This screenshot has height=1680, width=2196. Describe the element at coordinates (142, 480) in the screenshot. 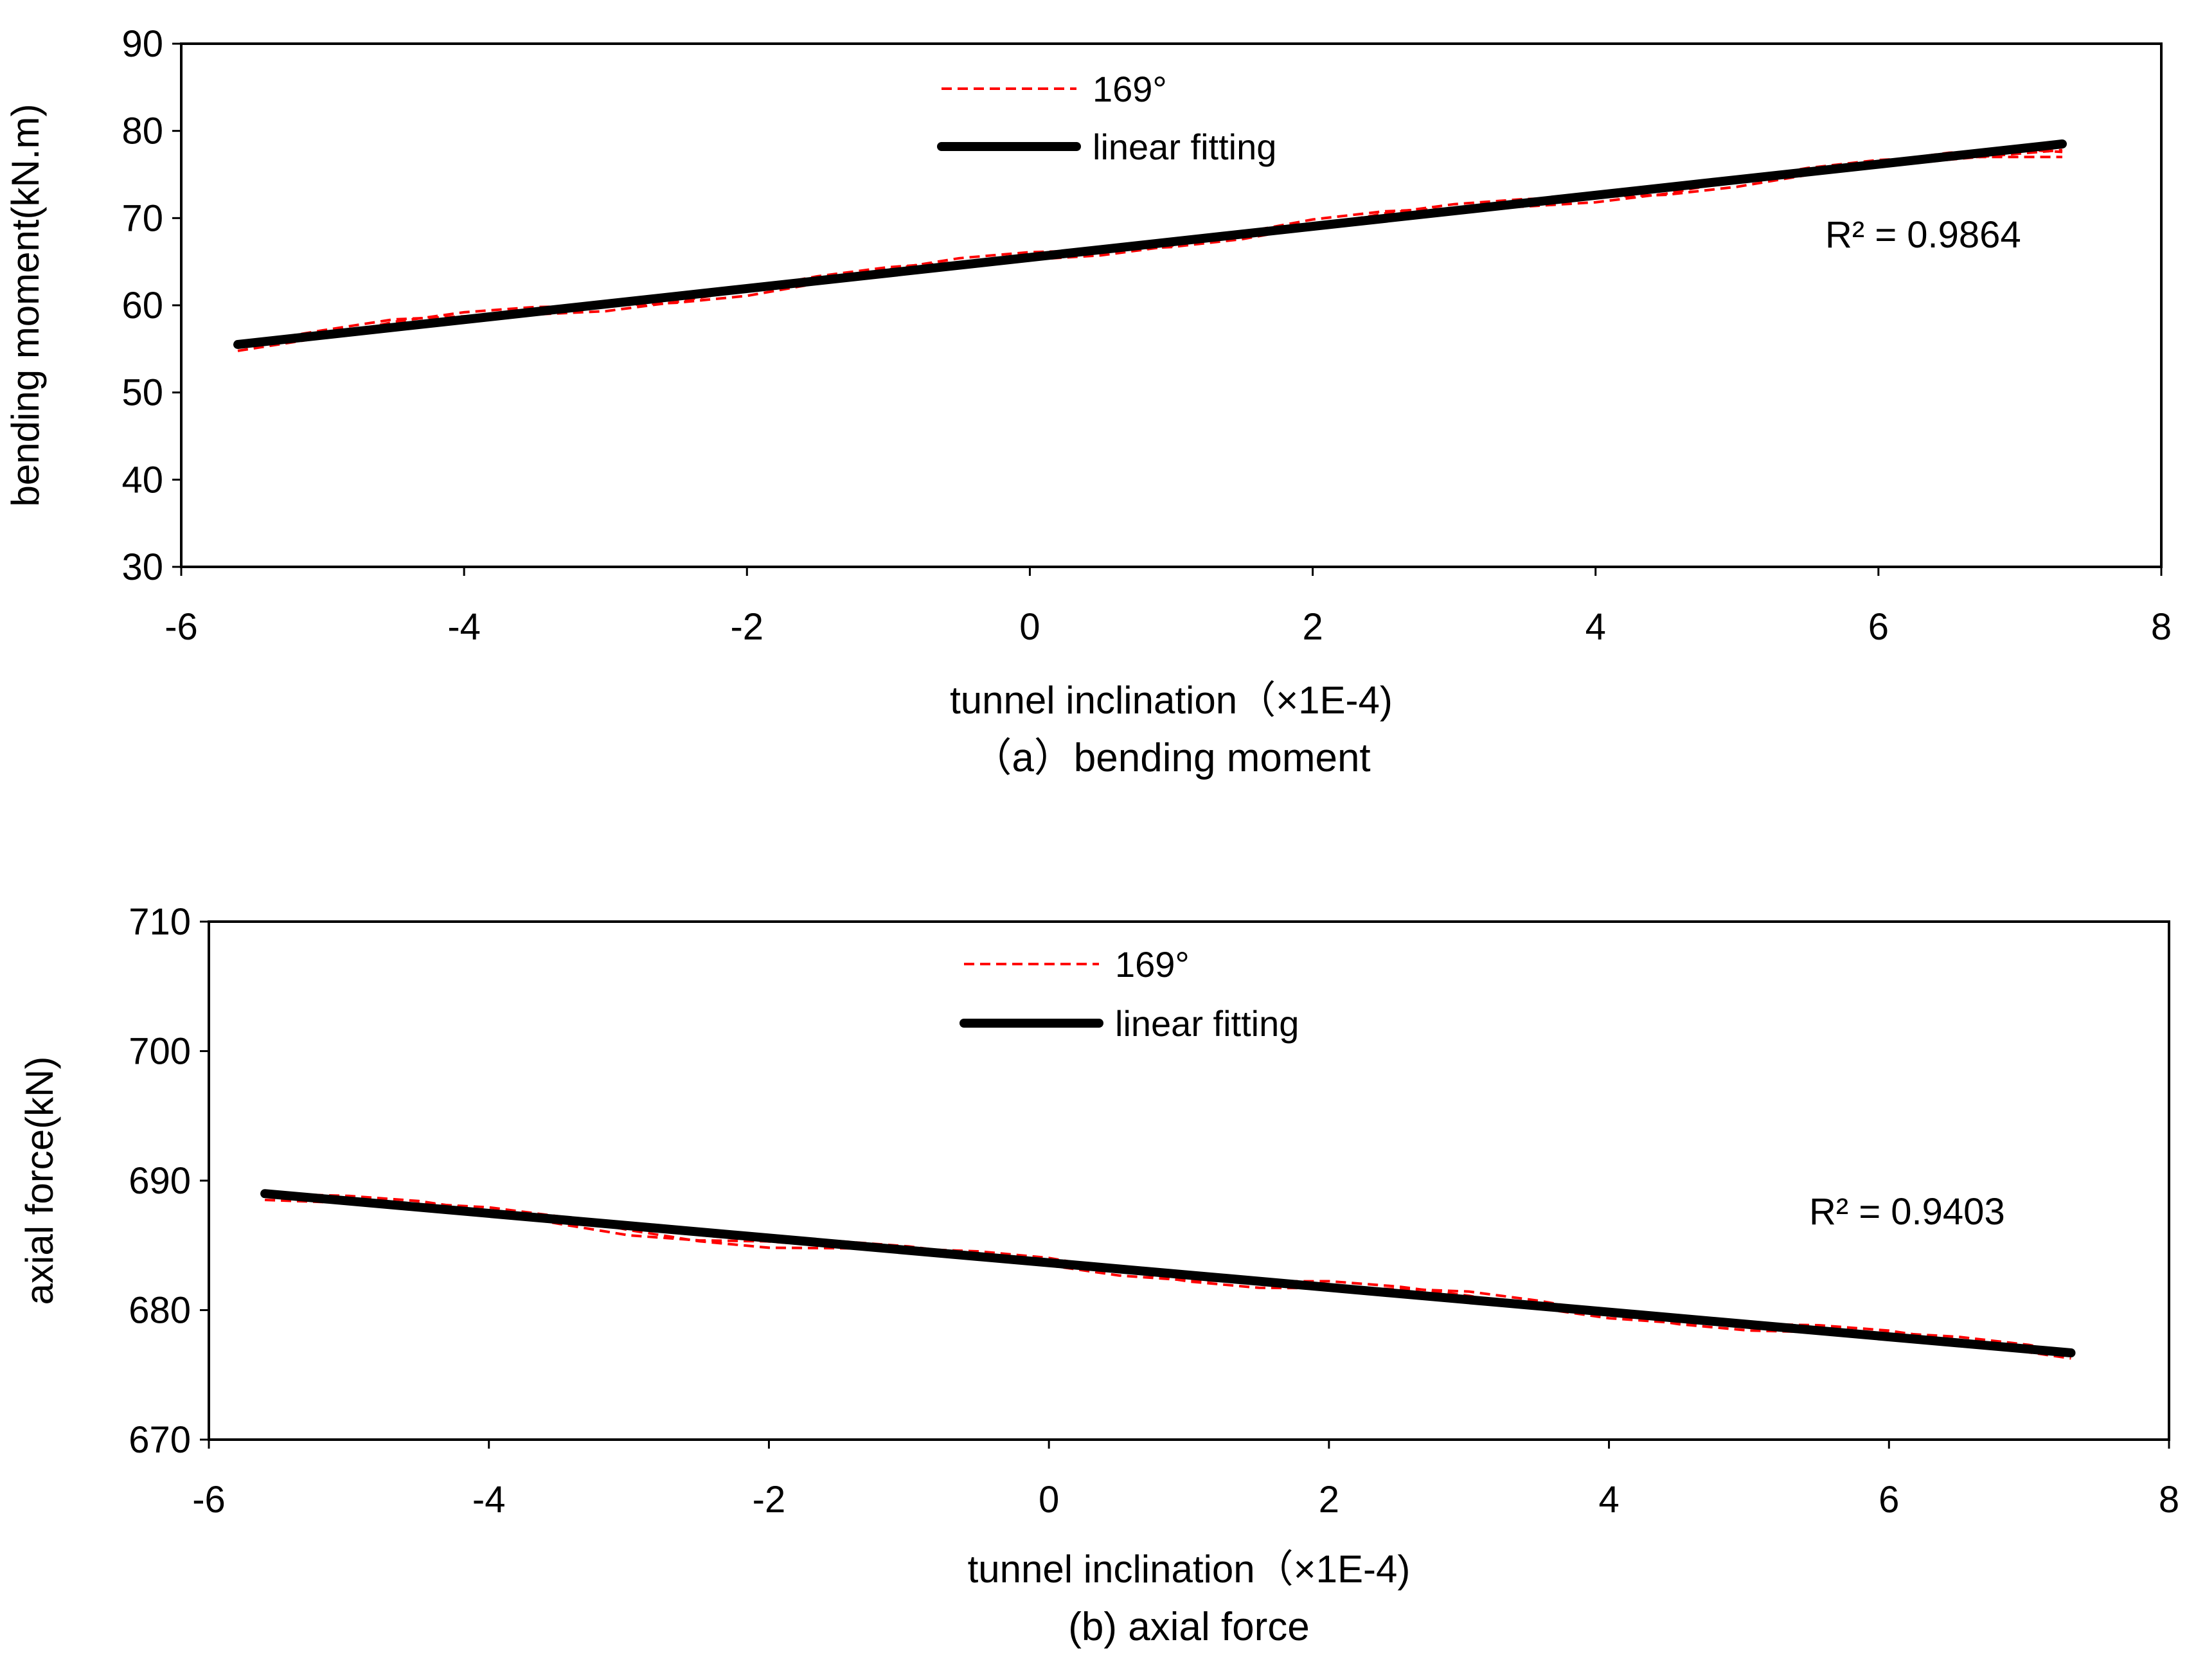

I see `y-tick-label: 40` at that location.